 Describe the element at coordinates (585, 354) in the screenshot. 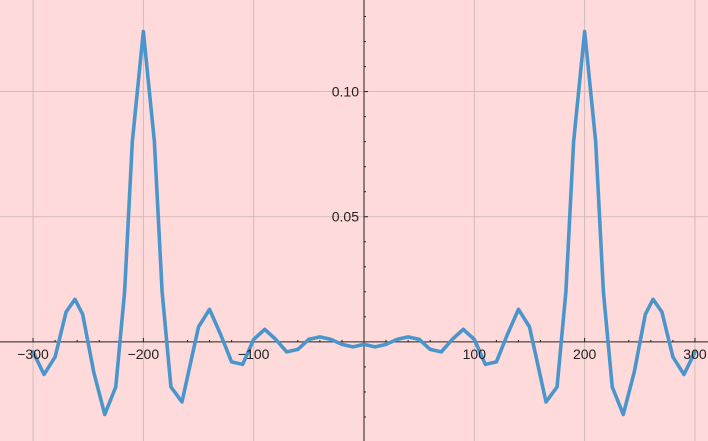

I see `x-tick-label: 200` at that location.